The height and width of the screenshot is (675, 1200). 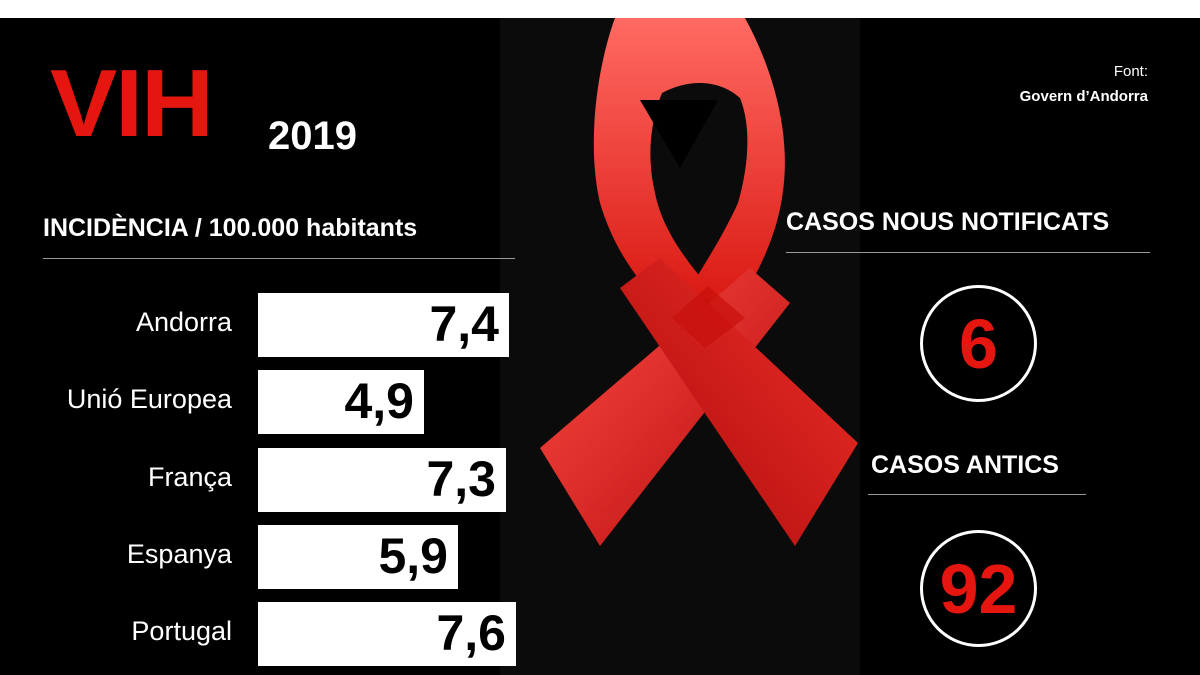 I want to click on bar-value-label: 7,3, so click(x=461, y=479).